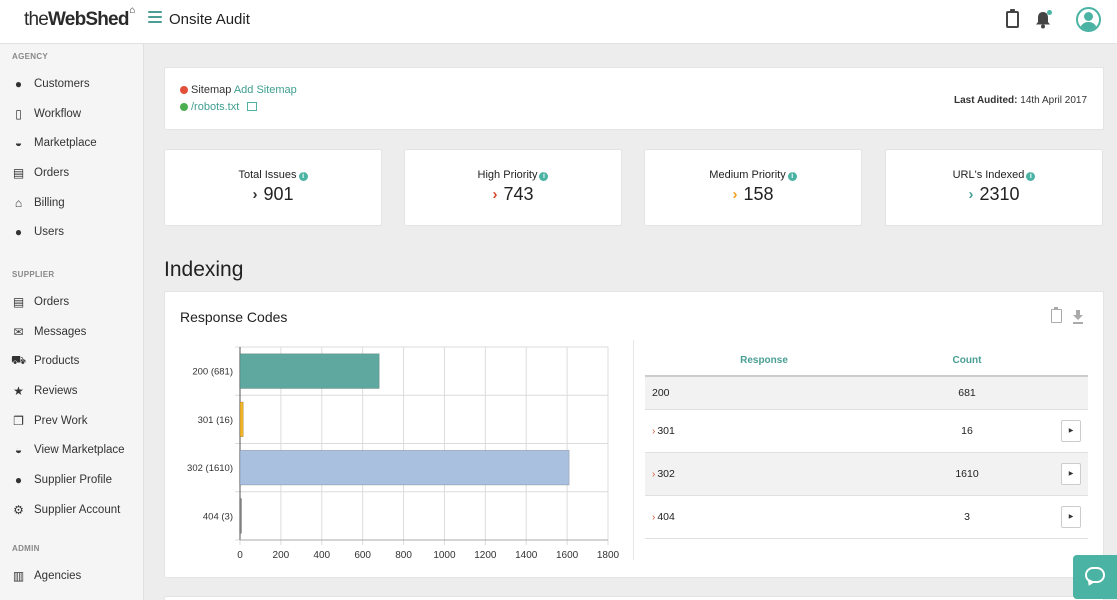 The height and width of the screenshot is (600, 1117). I want to click on stat-value-text: 743, so click(518, 194).